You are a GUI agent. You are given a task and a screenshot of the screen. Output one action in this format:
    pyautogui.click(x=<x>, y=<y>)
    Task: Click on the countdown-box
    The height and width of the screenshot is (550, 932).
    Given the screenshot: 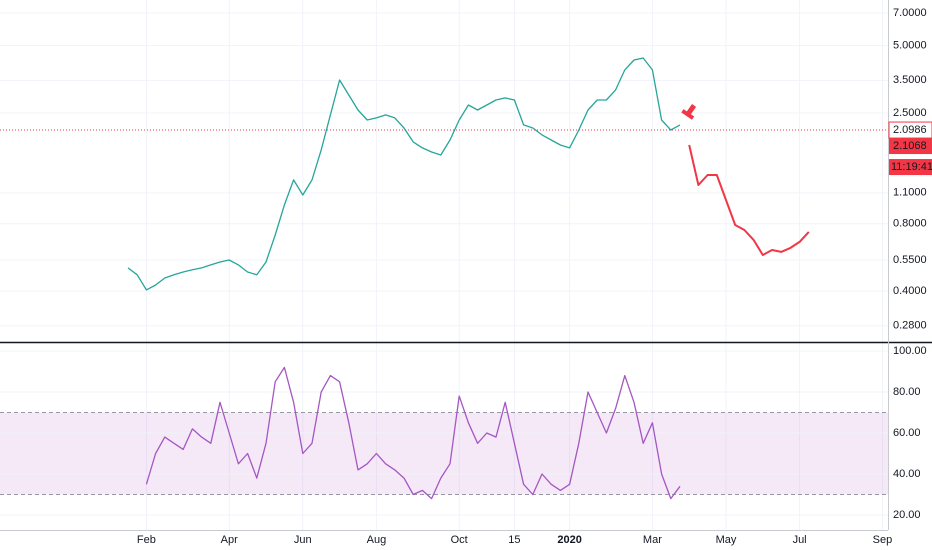 What is the action you would take?
    pyautogui.click(x=910, y=167)
    